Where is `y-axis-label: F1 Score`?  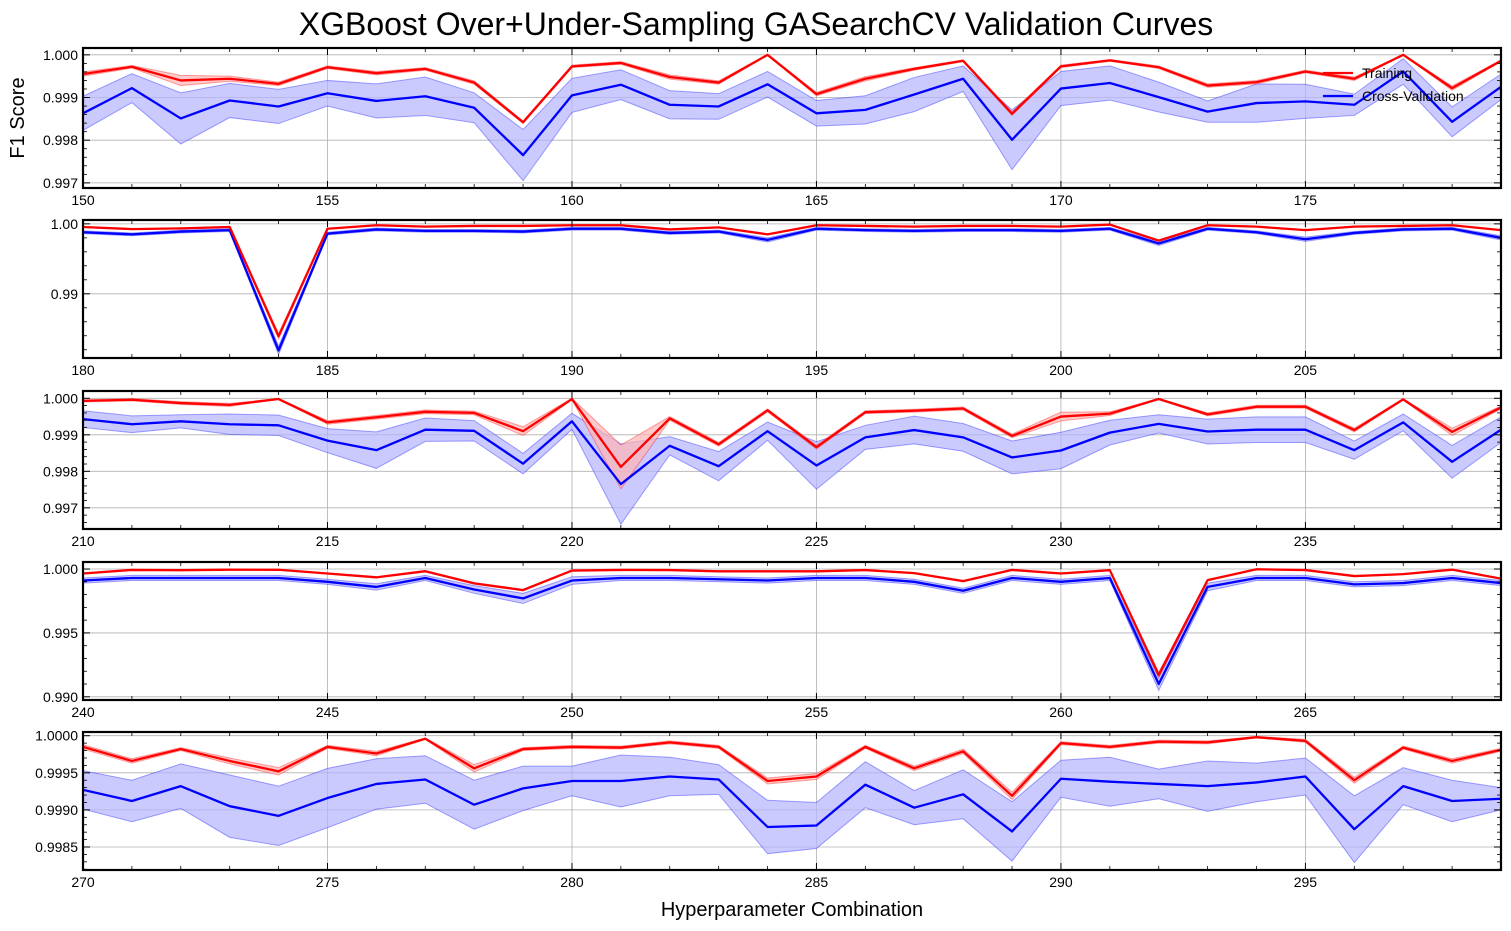
y-axis-label: F1 Score is located at coordinates (18, 117).